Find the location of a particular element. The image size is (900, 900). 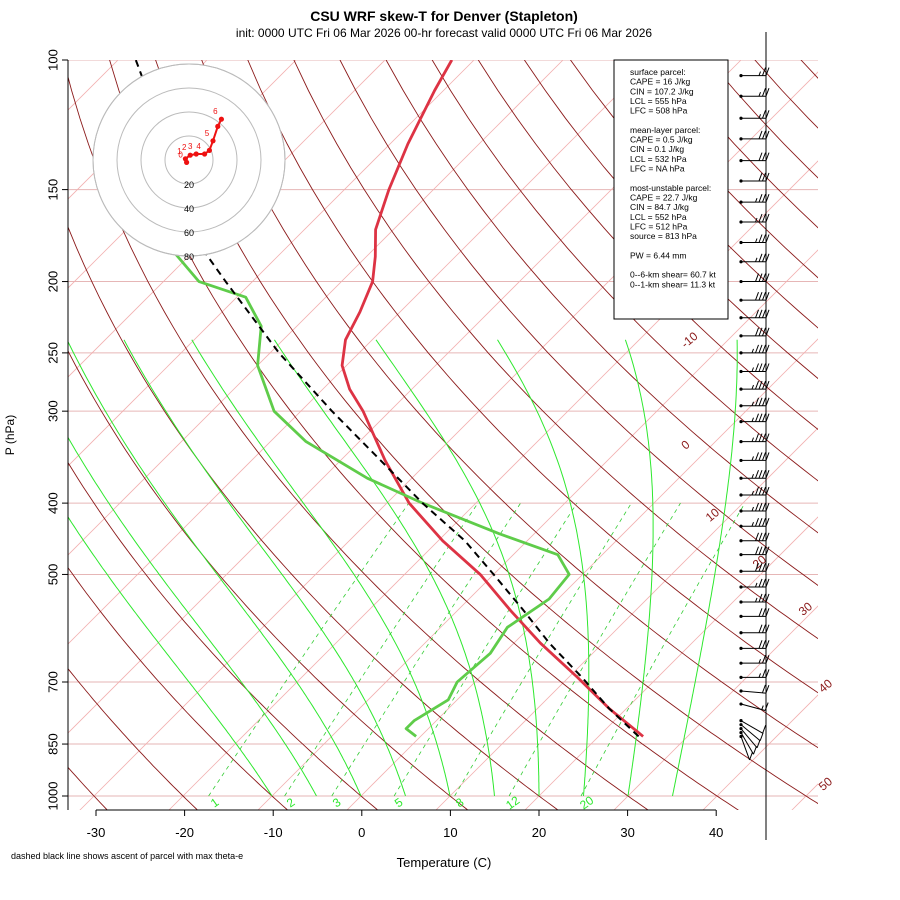

pressure-tick-label: 100 is located at coordinates (52, 60).